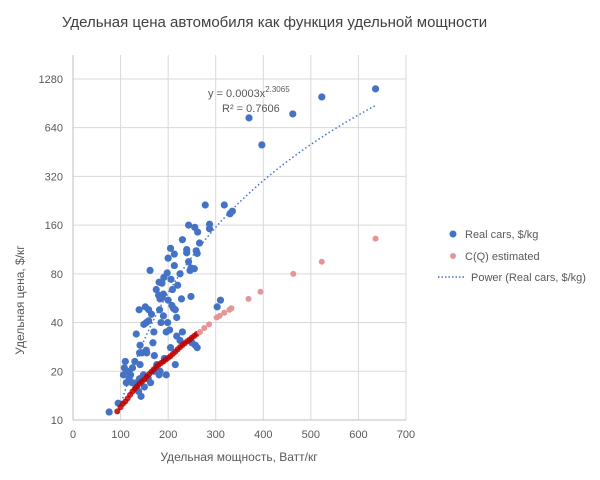  I want to click on x-tick-label: 400, so click(263, 435).